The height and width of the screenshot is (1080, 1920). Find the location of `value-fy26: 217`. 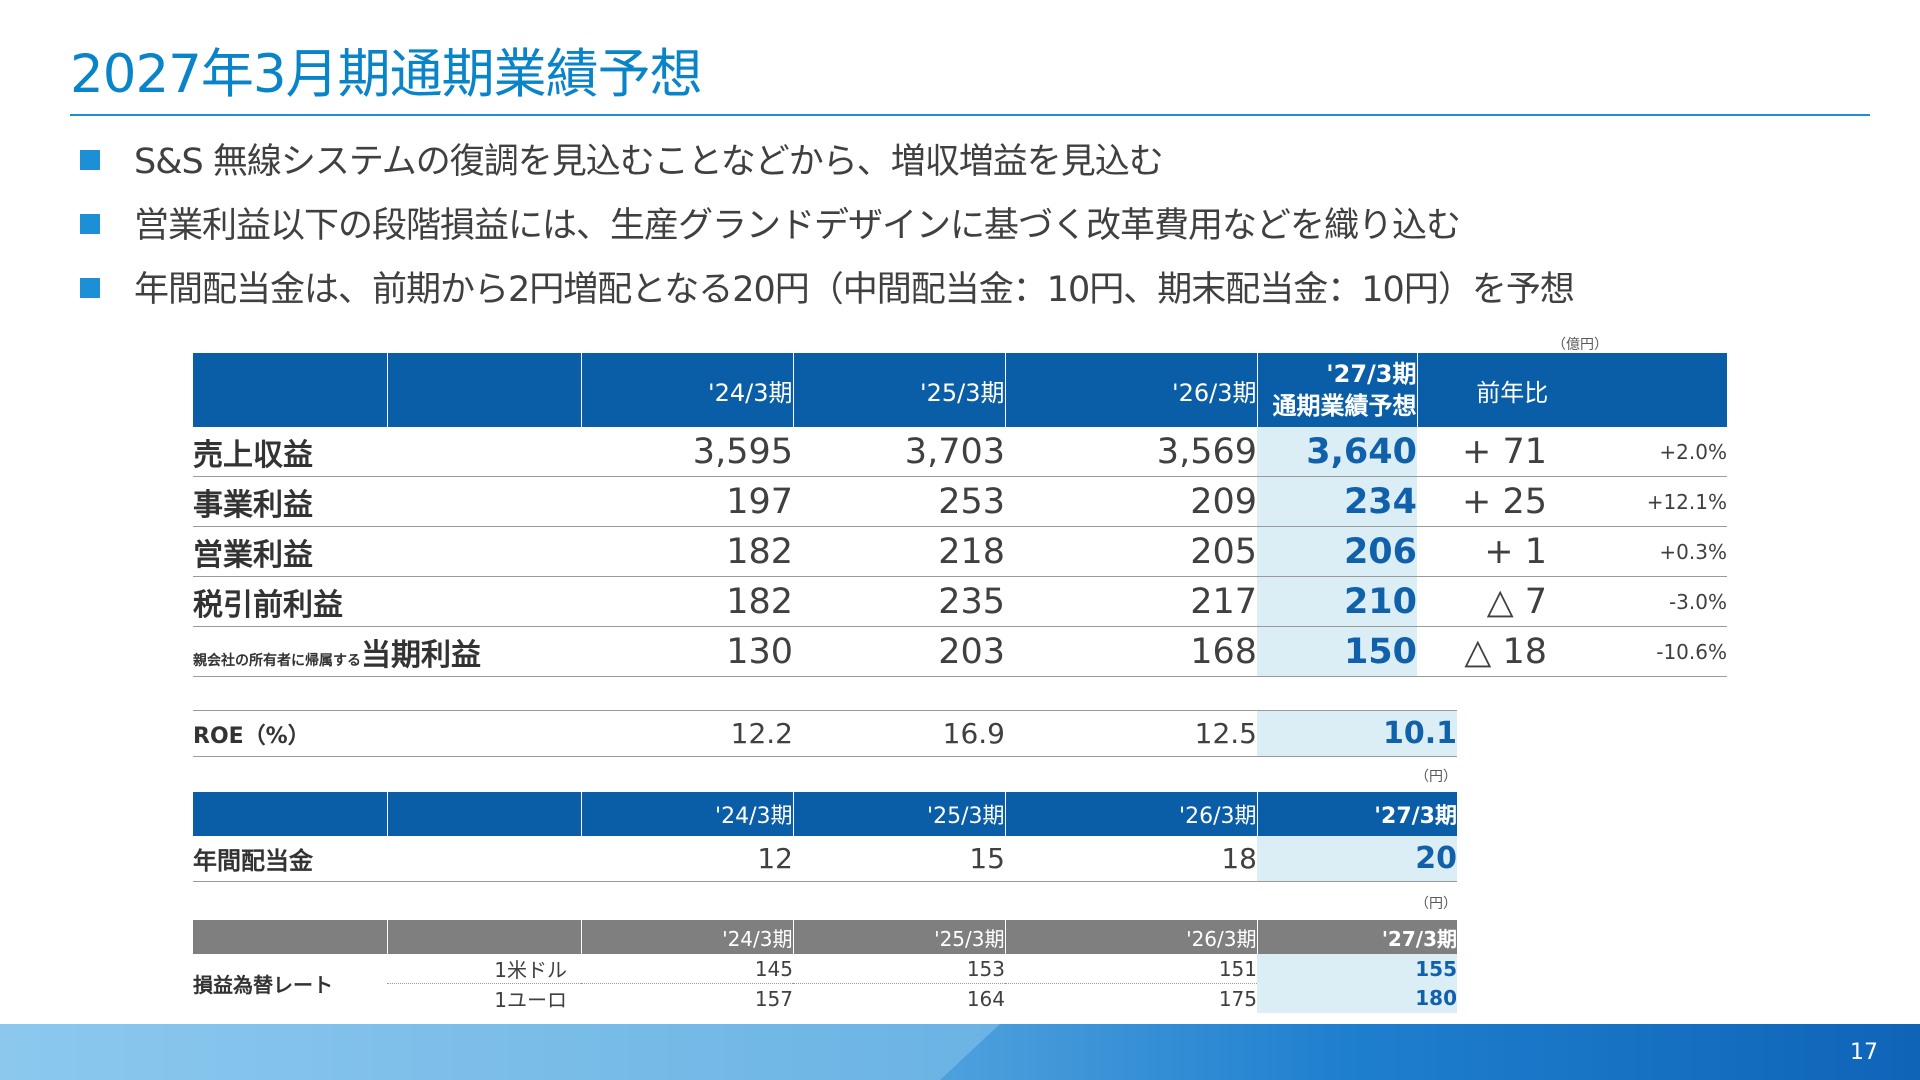

value-fy26: 217 is located at coordinates (1131, 601).